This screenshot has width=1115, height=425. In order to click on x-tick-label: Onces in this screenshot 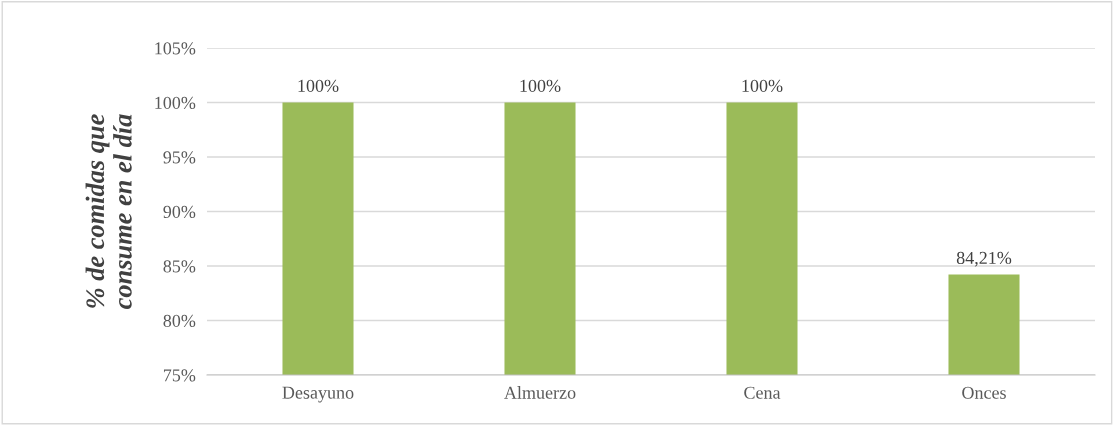, I will do `click(984, 392)`.